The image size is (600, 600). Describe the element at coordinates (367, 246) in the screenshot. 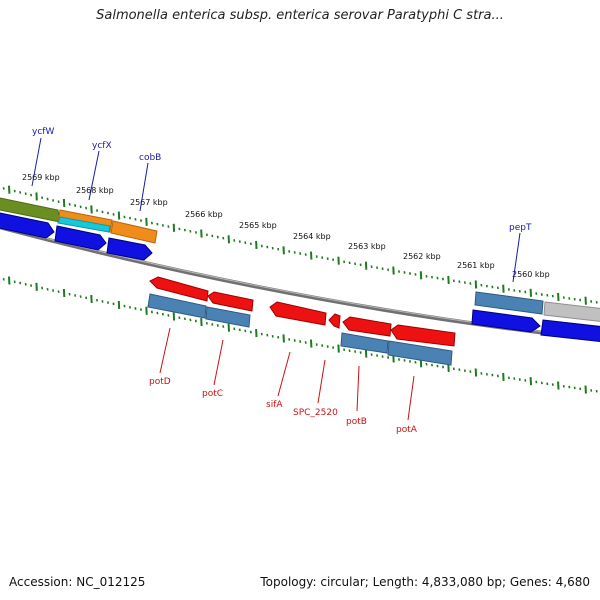

I see `ruler-label: 2563 kbp` at that location.